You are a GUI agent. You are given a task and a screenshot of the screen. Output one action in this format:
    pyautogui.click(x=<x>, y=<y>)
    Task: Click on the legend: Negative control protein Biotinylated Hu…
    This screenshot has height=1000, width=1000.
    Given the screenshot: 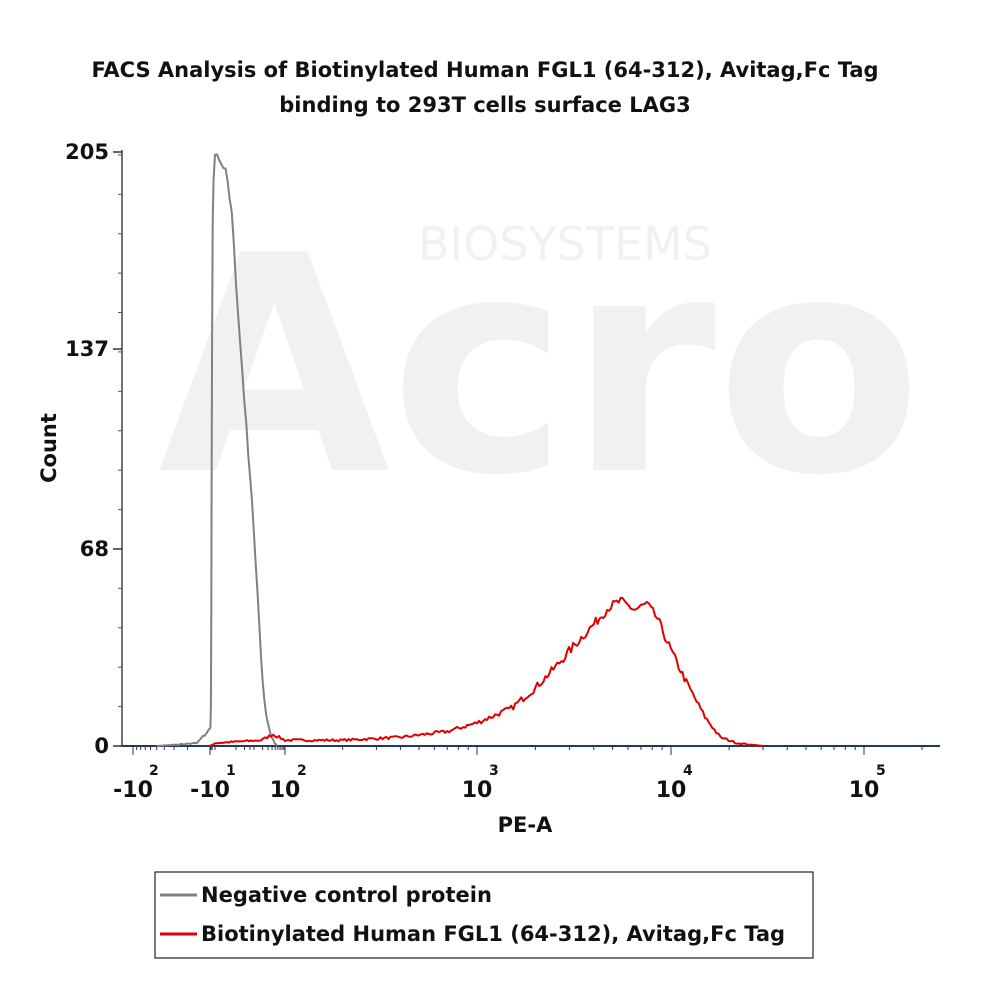 What is the action you would take?
    pyautogui.click(x=484, y=915)
    